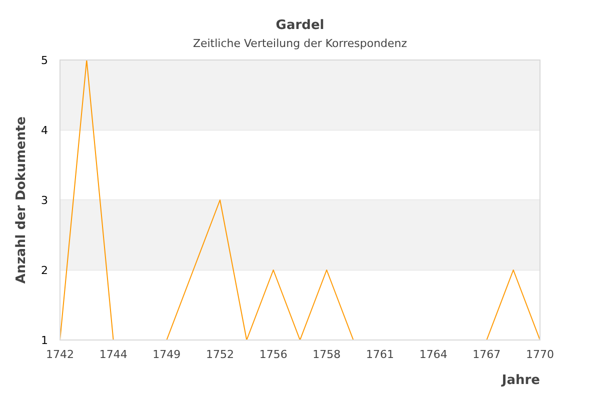  What do you see at coordinates (433, 354) in the screenshot?
I see `x-tick-label: 1764` at bounding box center [433, 354].